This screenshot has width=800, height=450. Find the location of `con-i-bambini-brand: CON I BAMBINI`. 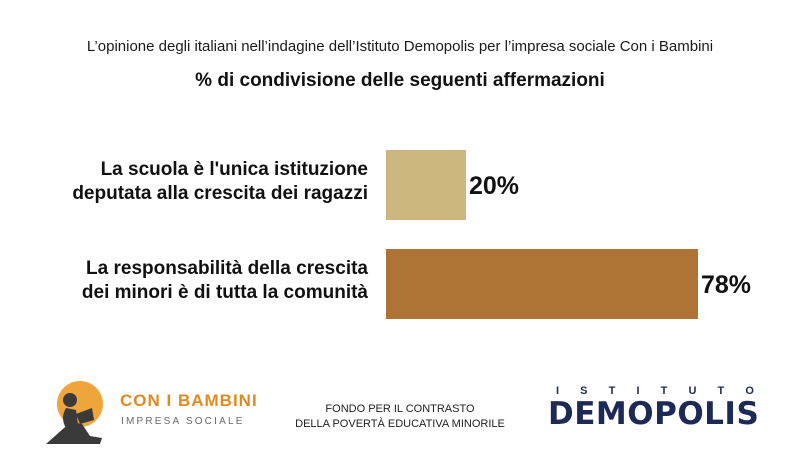

con-i-bambini-brand: CON I BAMBINI is located at coordinates (189, 400).